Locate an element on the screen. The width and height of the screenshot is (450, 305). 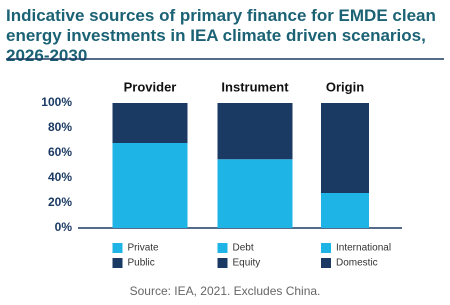
y-tick-label: 100% is located at coordinates (56, 102).